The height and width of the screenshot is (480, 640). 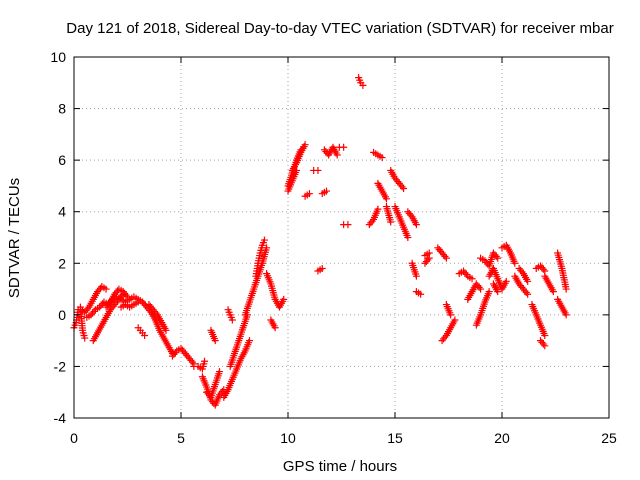 I want to click on x-tick-label: 15, so click(x=395, y=438).